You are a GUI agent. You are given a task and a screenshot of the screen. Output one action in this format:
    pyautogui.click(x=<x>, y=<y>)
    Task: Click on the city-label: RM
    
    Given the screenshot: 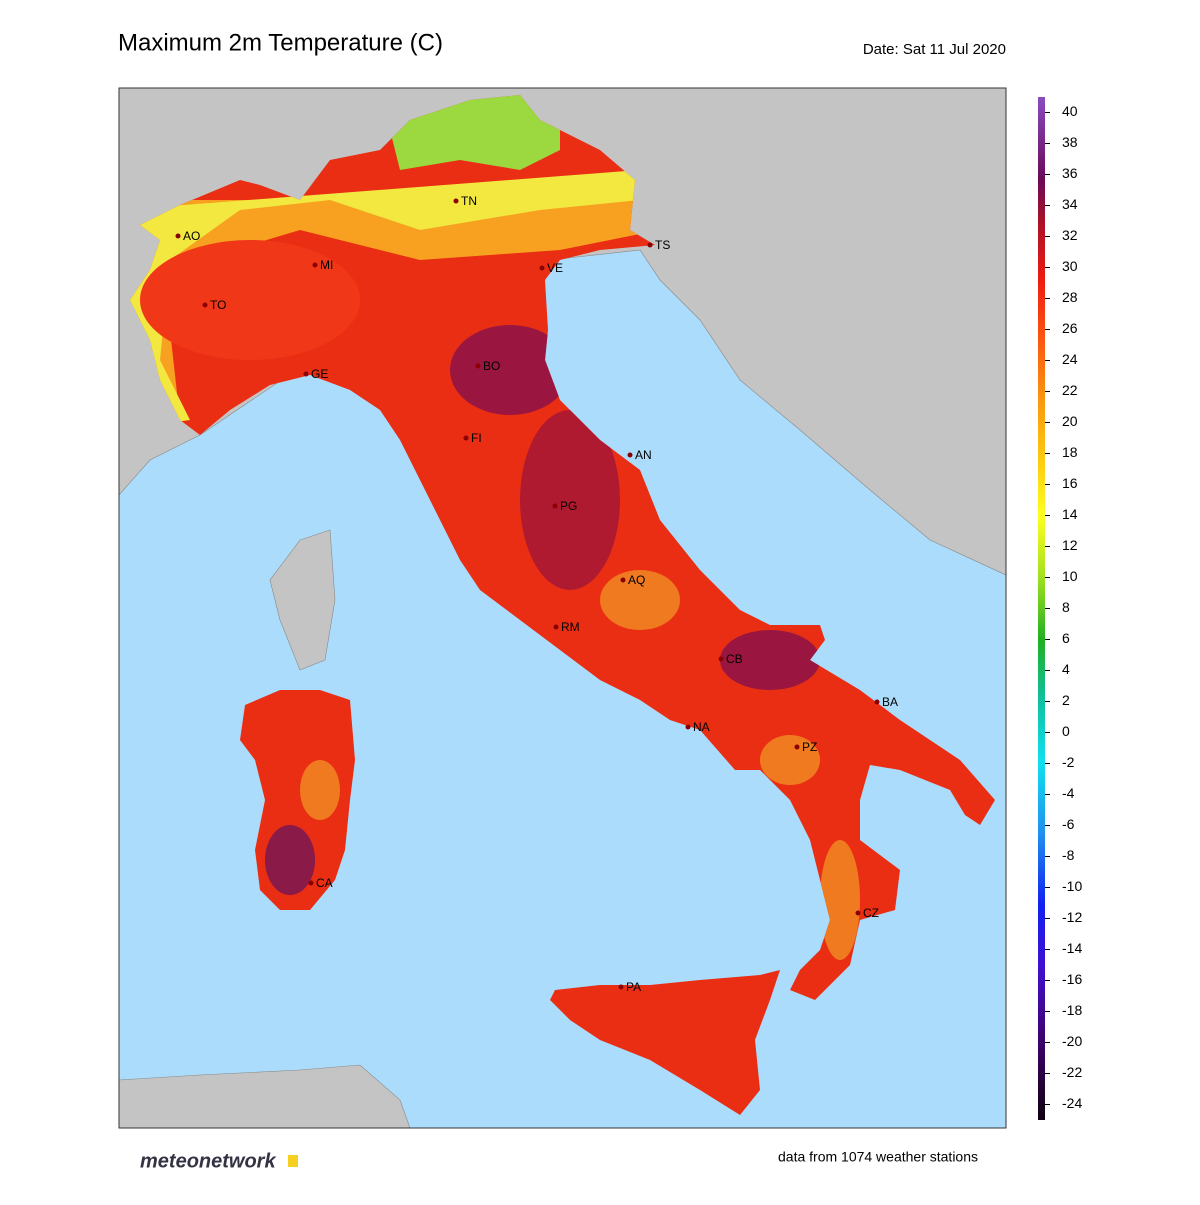 What is the action you would take?
    pyautogui.click(x=570, y=627)
    